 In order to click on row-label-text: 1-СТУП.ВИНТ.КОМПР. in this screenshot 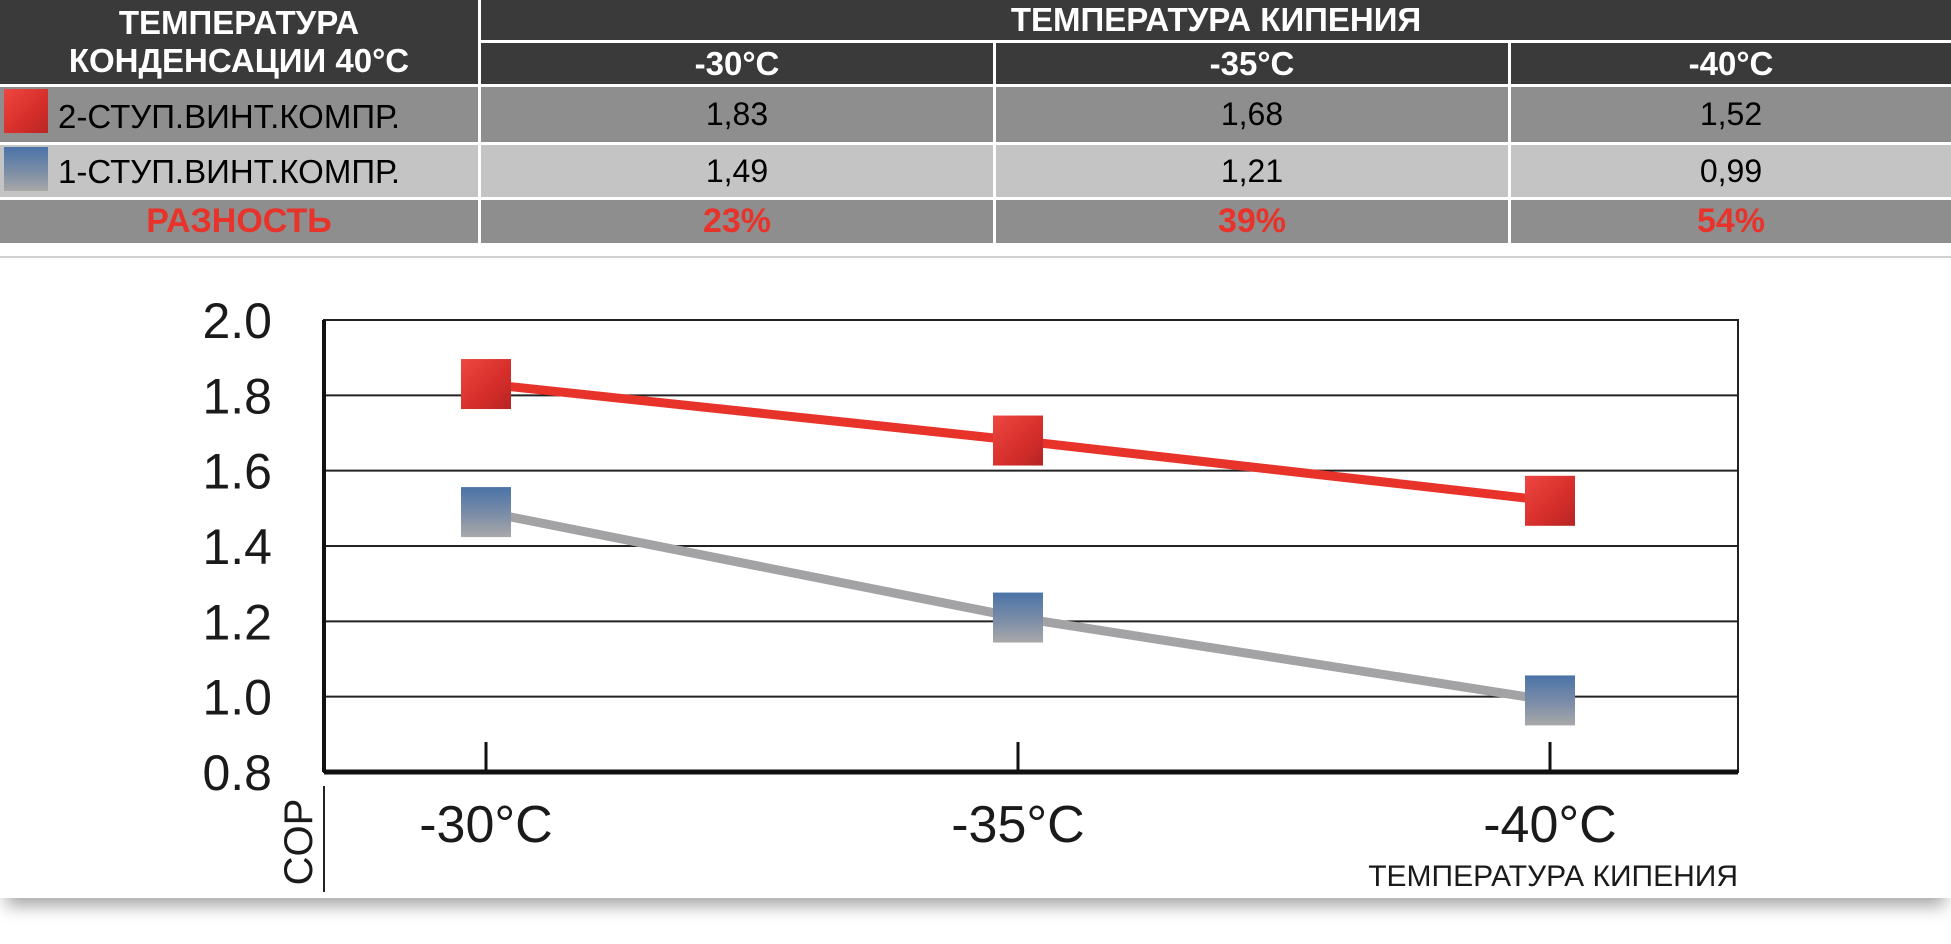, I will do `click(229, 171)`.